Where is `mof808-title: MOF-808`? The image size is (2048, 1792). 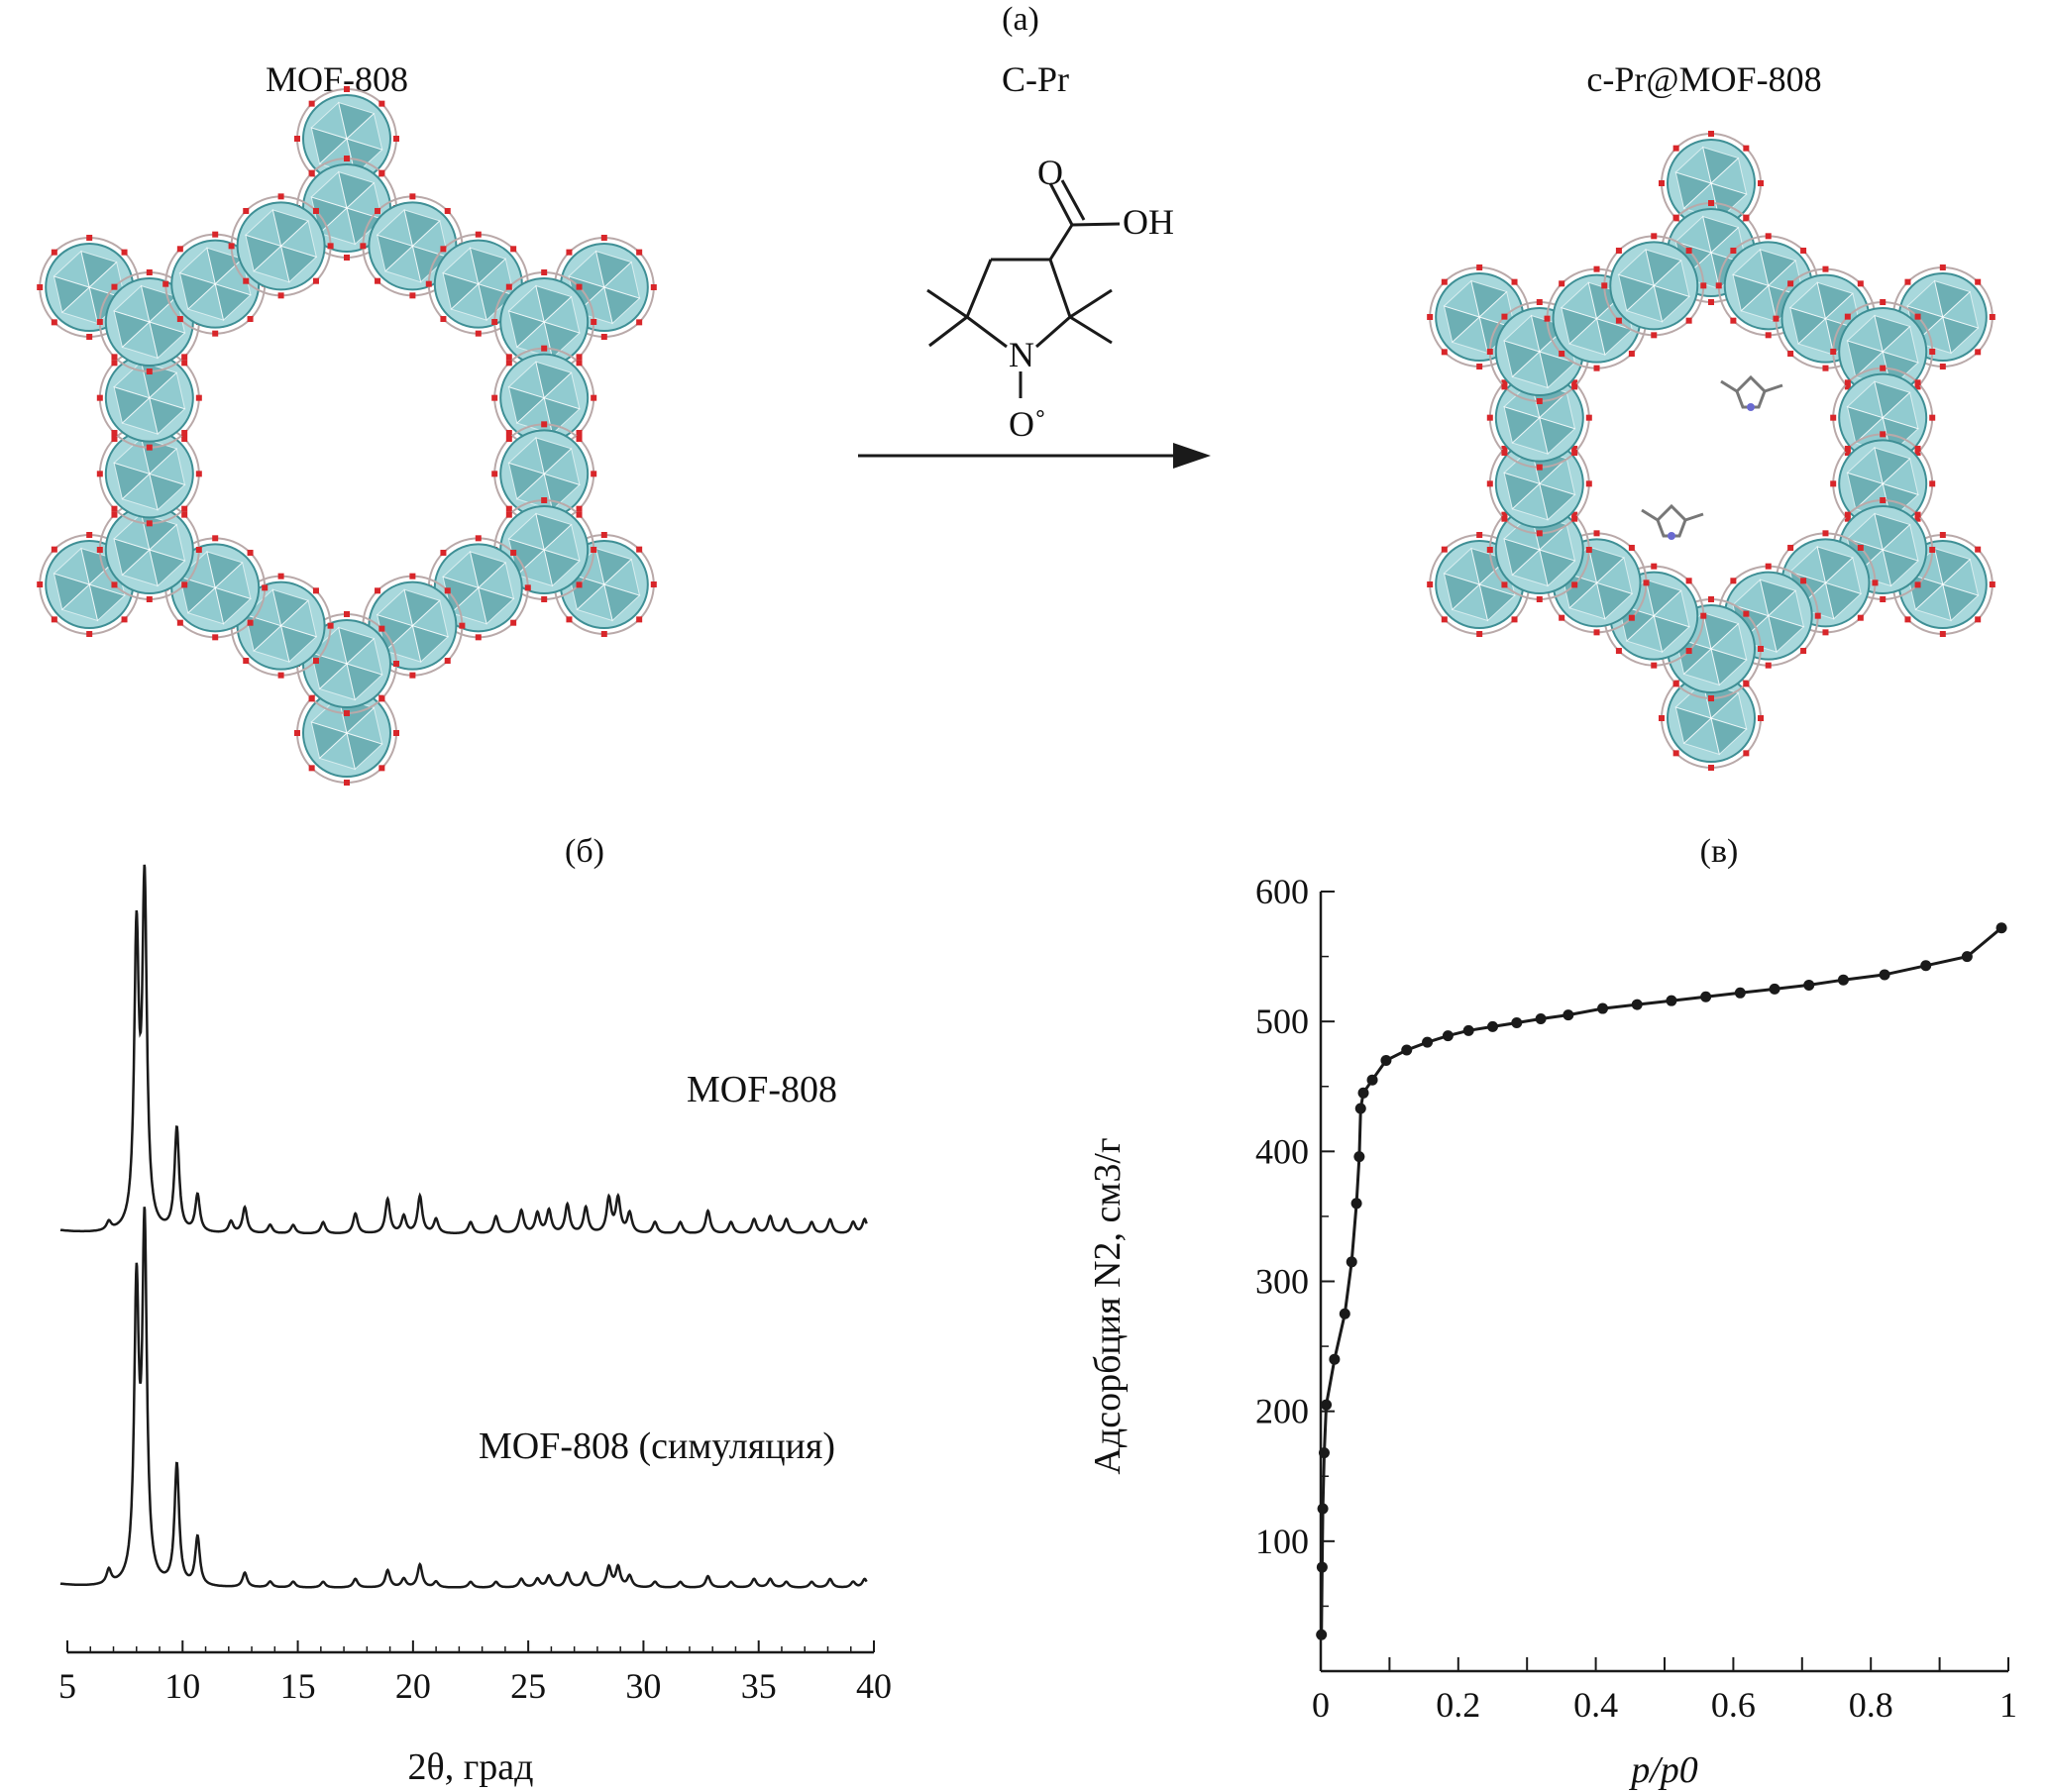 mof808-title: MOF-808 is located at coordinates (337, 79).